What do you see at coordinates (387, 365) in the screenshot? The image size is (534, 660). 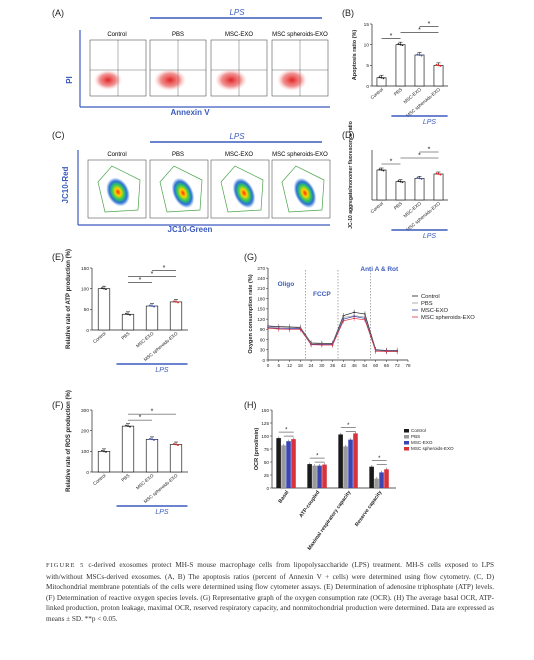 I see `x-tick-label: 66` at bounding box center [387, 365].